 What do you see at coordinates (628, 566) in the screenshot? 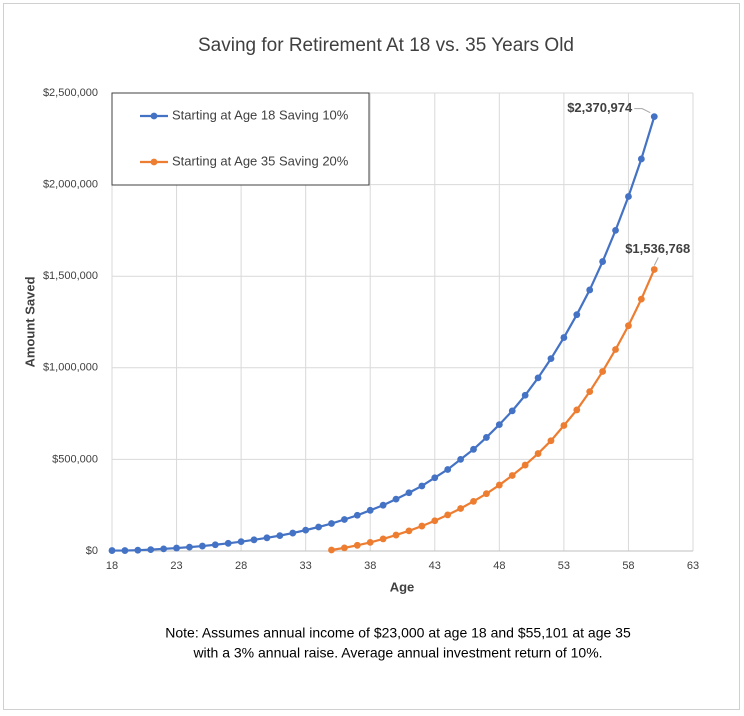
I see `x-tick-label: 58` at bounding box center [628, 566].